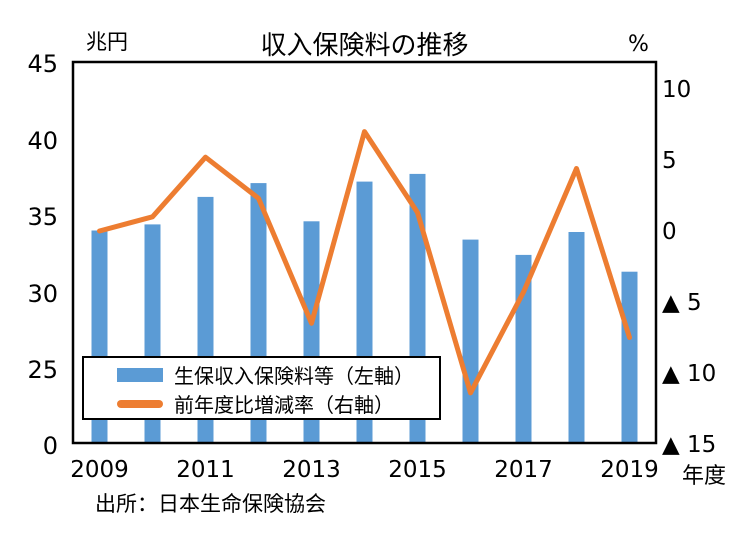 The image size is (750, 542). Describe the element at coordinates (629, 356) in the screenshot. I see `bar-2019` at that location.